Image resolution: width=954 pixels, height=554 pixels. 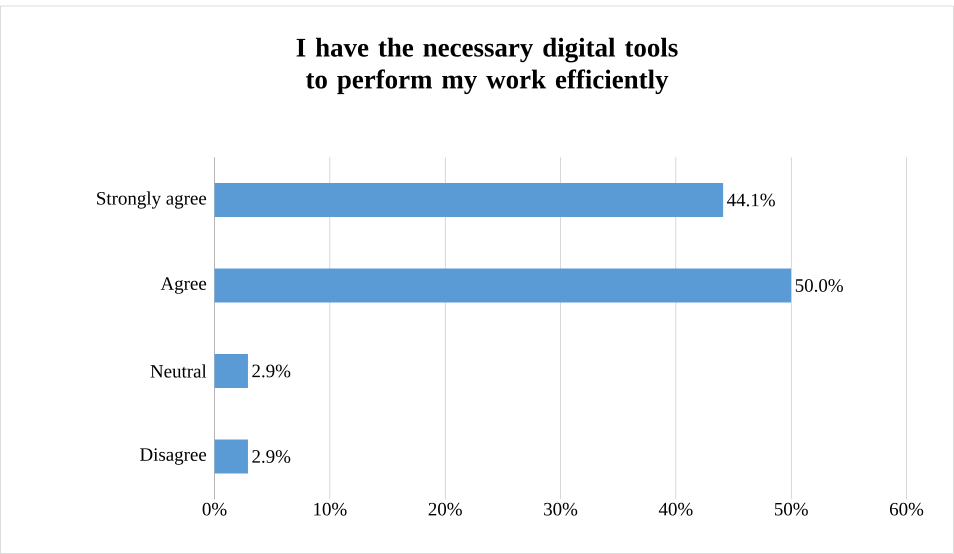 I want to click on y-tick-label: Neutral, so click(x=178, y=371).